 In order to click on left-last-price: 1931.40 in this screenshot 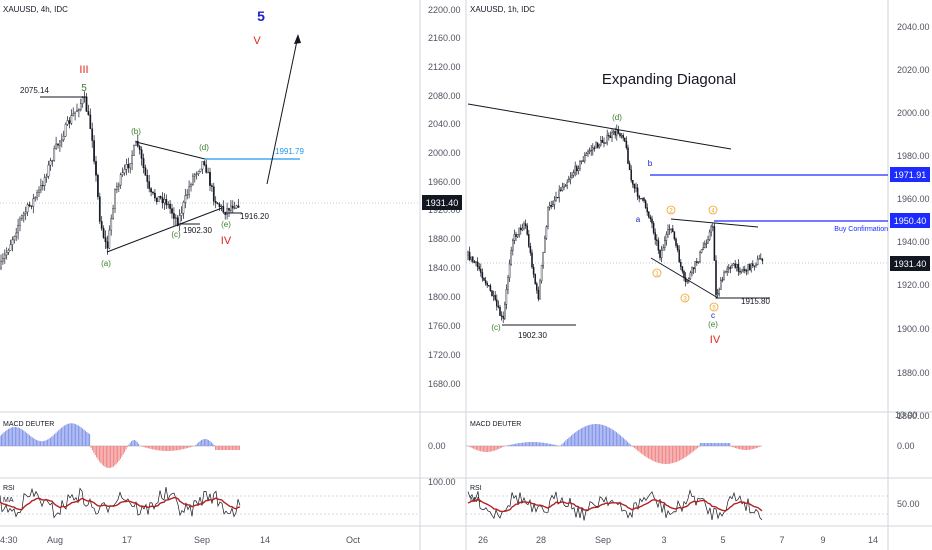, I will do `click(442, 203)`.